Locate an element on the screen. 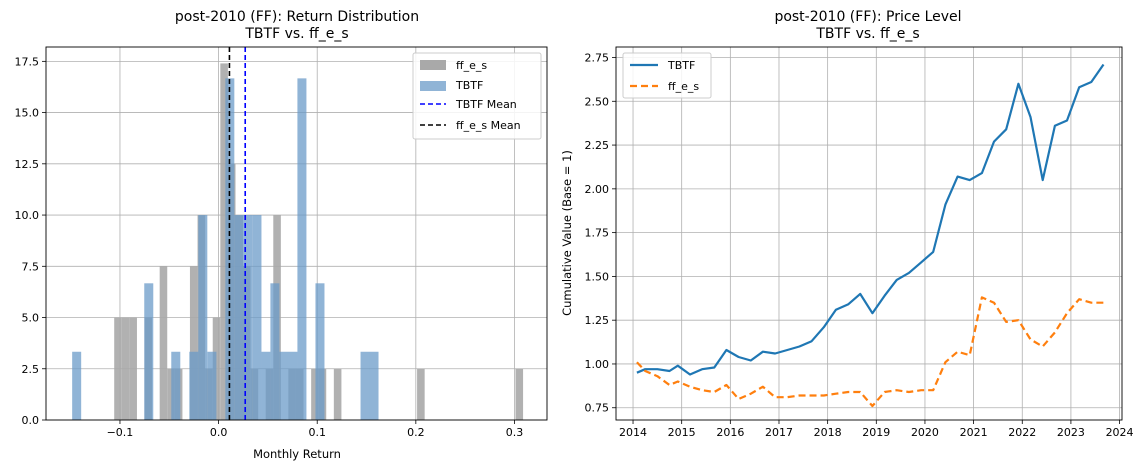  histogram-legend-box is located at coordinates (477, 96).